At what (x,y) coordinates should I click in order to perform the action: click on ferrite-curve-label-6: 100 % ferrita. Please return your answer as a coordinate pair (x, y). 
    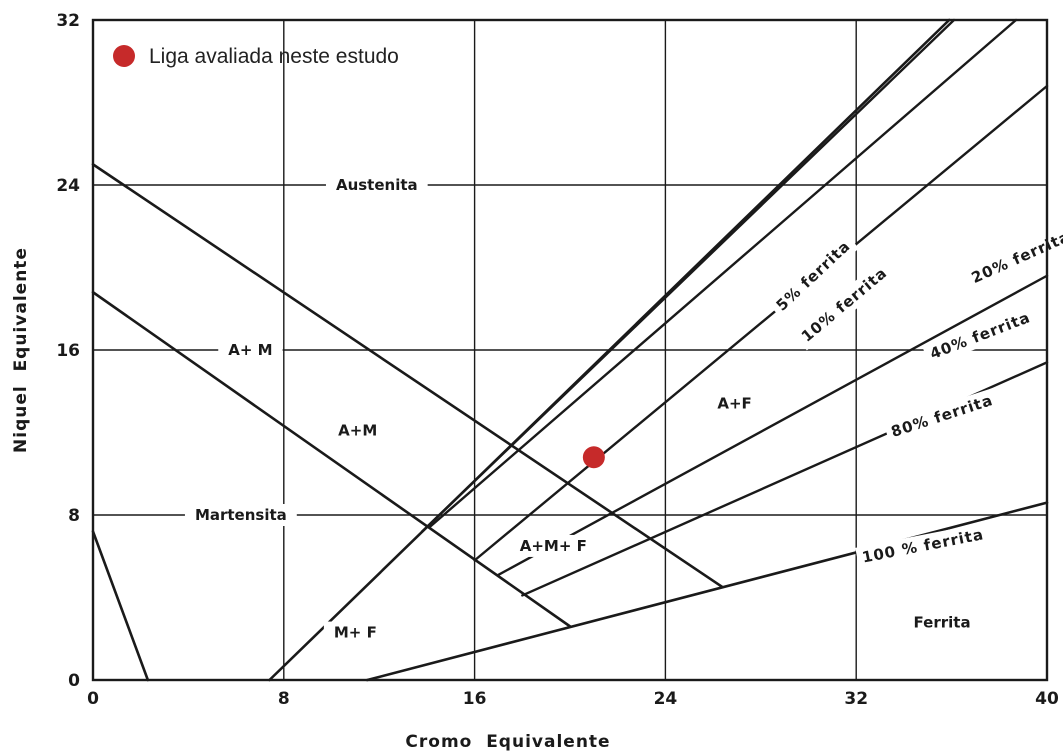
    Looking at the image, I should click on (923, 546).